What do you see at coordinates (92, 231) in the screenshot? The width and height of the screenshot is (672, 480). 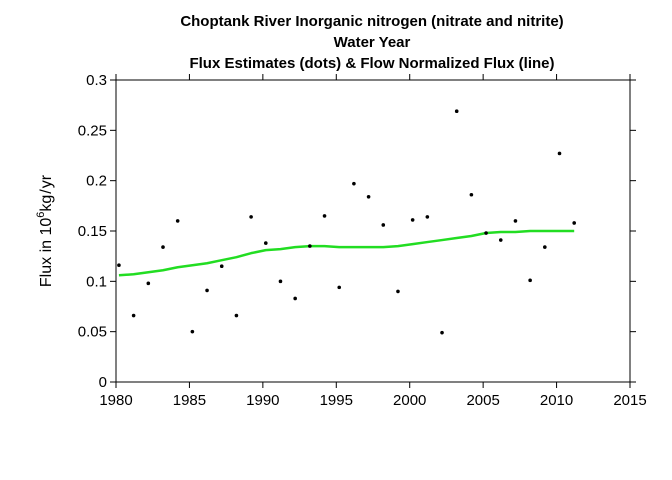 I see `y-tick-label: 0.15` at bounding box center [92, 231].